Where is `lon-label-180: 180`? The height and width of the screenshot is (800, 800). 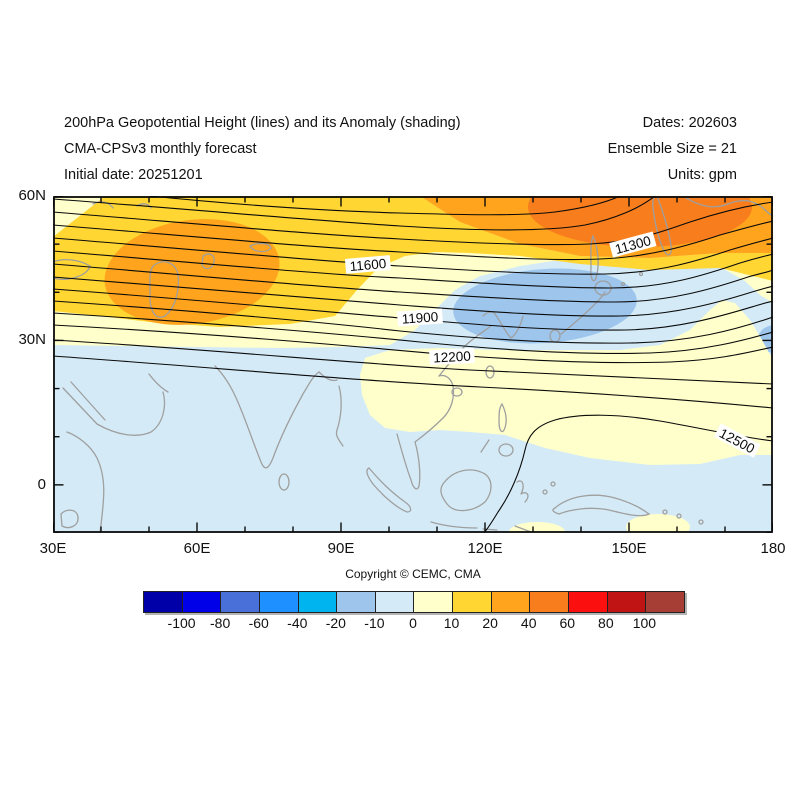
lon-label-180: 180 is located at coordinates (773, 548).